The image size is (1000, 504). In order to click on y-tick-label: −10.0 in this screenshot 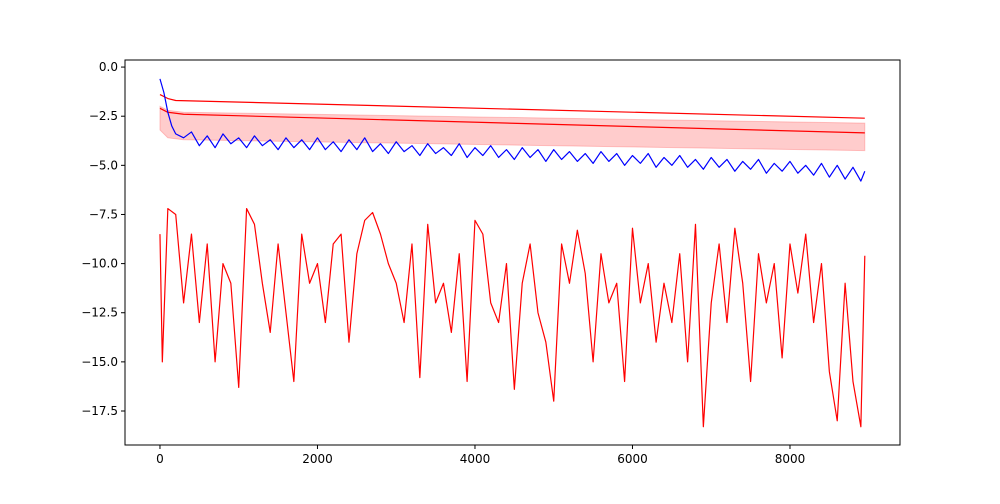, I will do `click(99, 264)`.